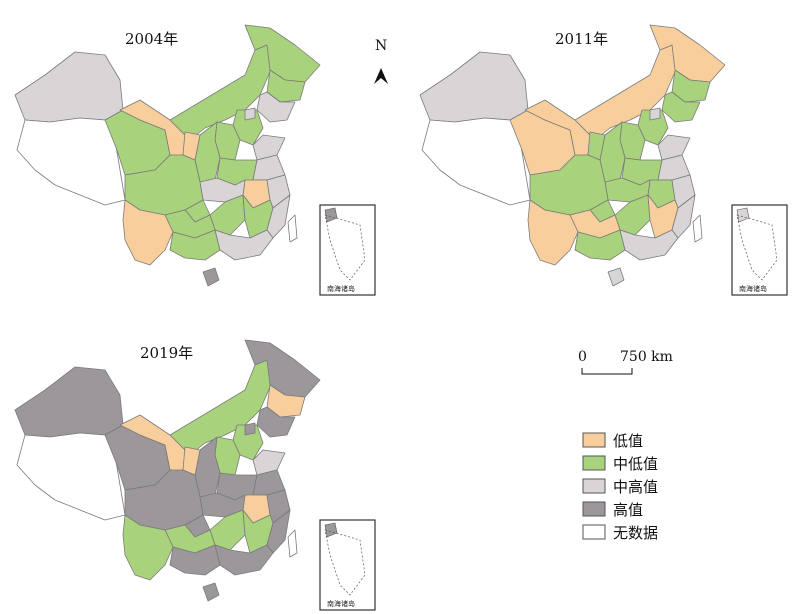 The width and height of the screenshot is (800, 614). I want to click on scale-zero-label: 0, so click(582, 357).